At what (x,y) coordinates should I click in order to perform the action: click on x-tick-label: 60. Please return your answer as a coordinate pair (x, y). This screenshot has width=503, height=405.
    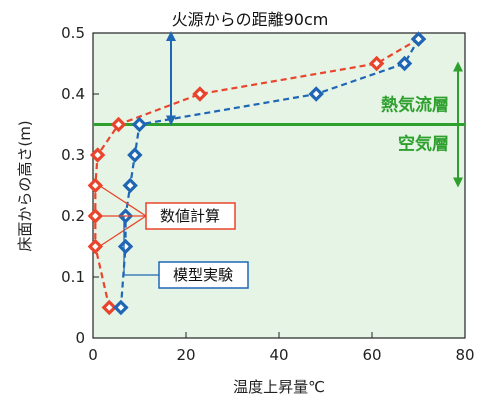
    Looking at the image, I should click on (371, 355).